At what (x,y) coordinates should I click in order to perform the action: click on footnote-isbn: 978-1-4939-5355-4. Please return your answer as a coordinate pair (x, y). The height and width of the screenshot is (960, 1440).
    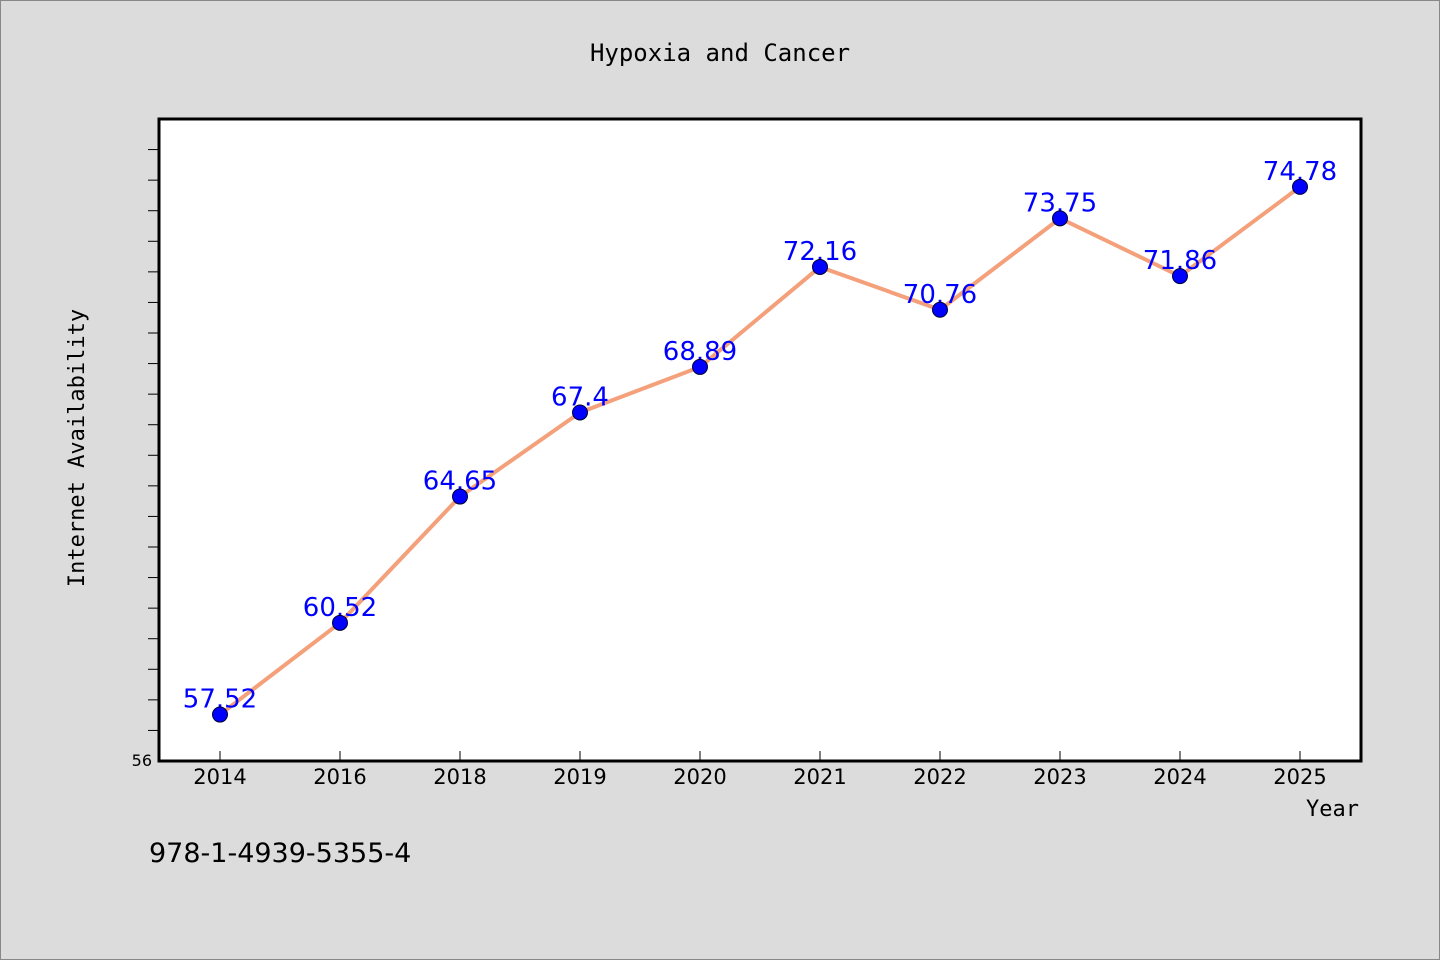
    Looking at the image, I should click on (280, 853).